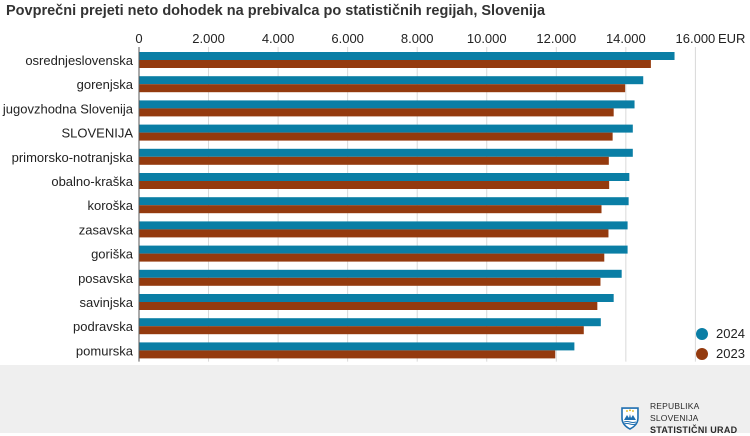 Image resolution: width=750 pixels, height=436 pixels. Describe the element at coordinates (106, 229) in the screenshot. I see `category-label: zasavska` at that location.